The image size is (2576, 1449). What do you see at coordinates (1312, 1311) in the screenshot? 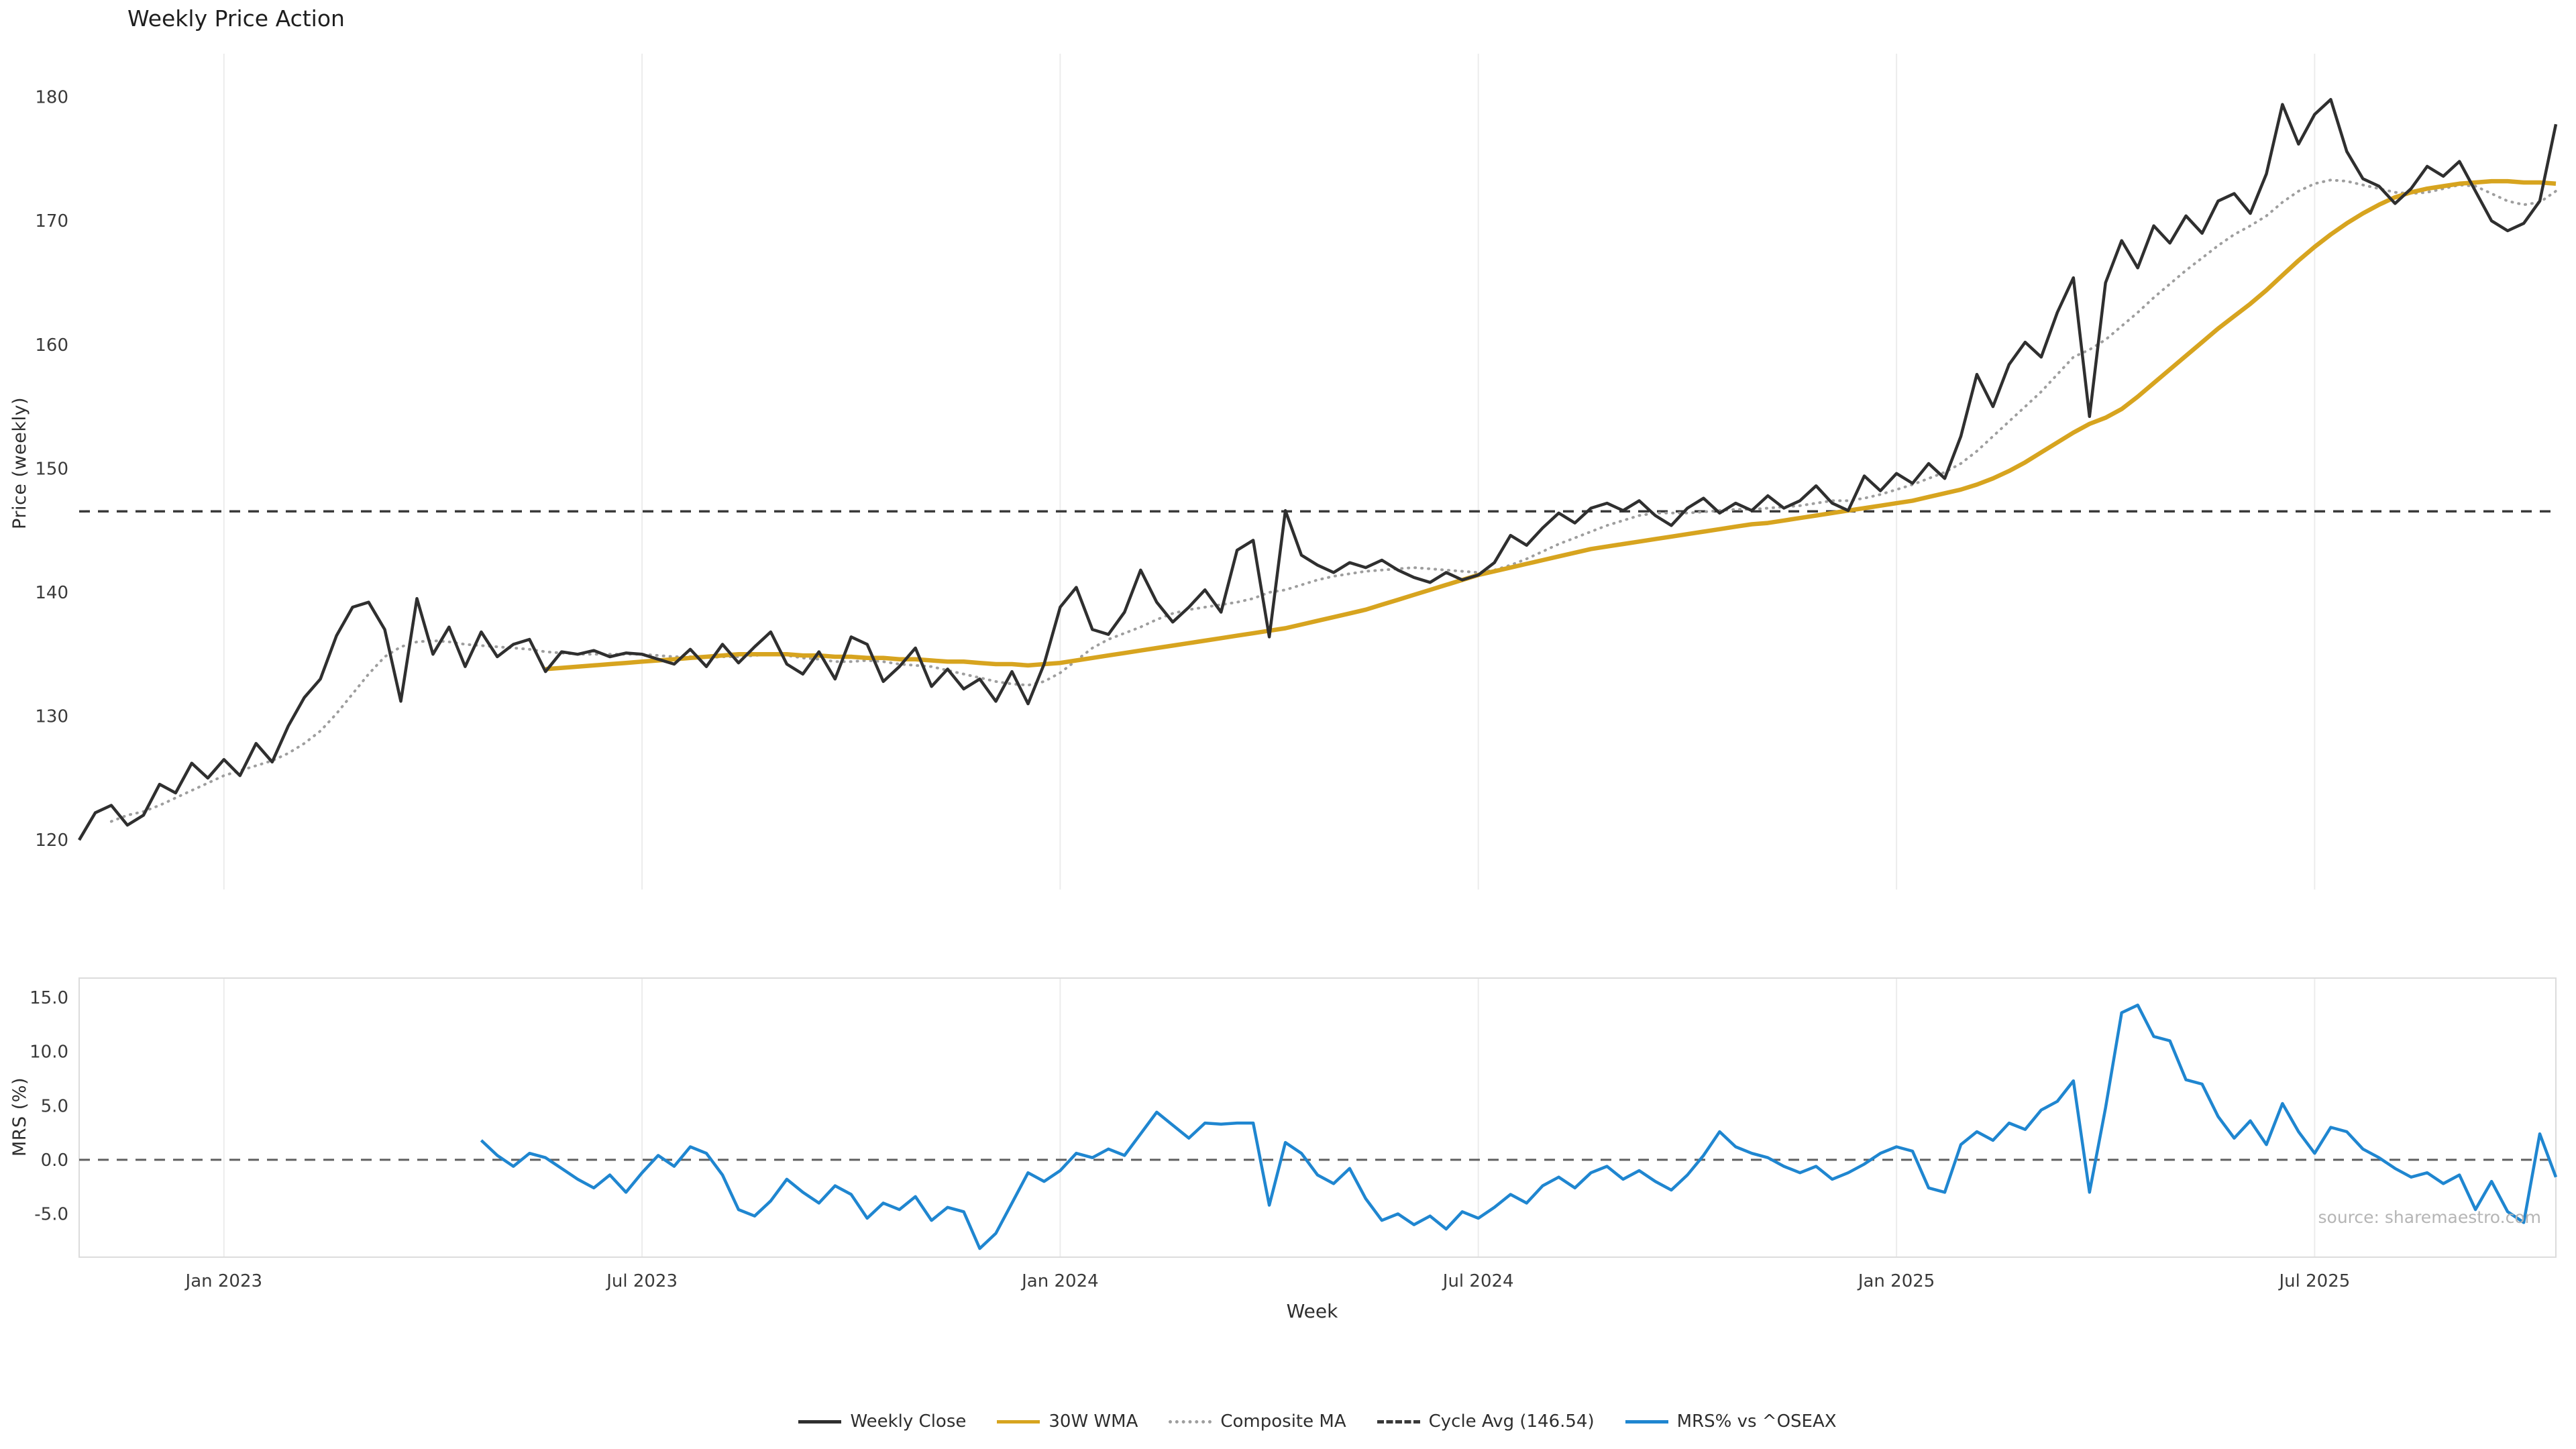
I see `x-axis-label: Week` at bounding box center [1312, 1311].